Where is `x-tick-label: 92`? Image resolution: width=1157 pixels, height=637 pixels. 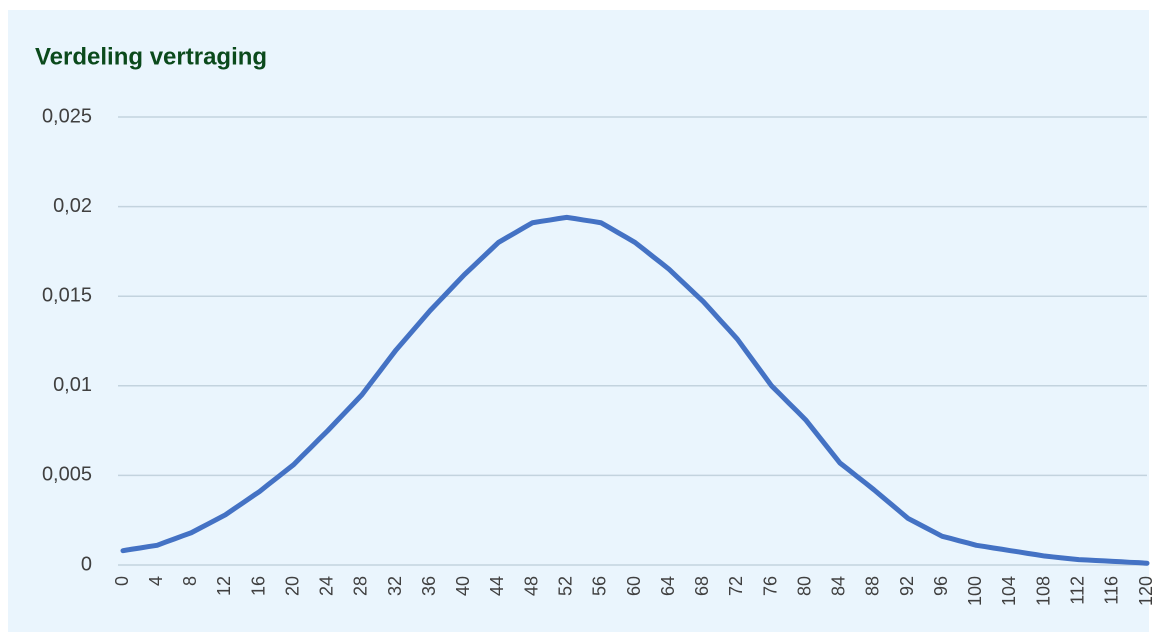 x-tick-label: 92 is located at coordinates (907, 586).